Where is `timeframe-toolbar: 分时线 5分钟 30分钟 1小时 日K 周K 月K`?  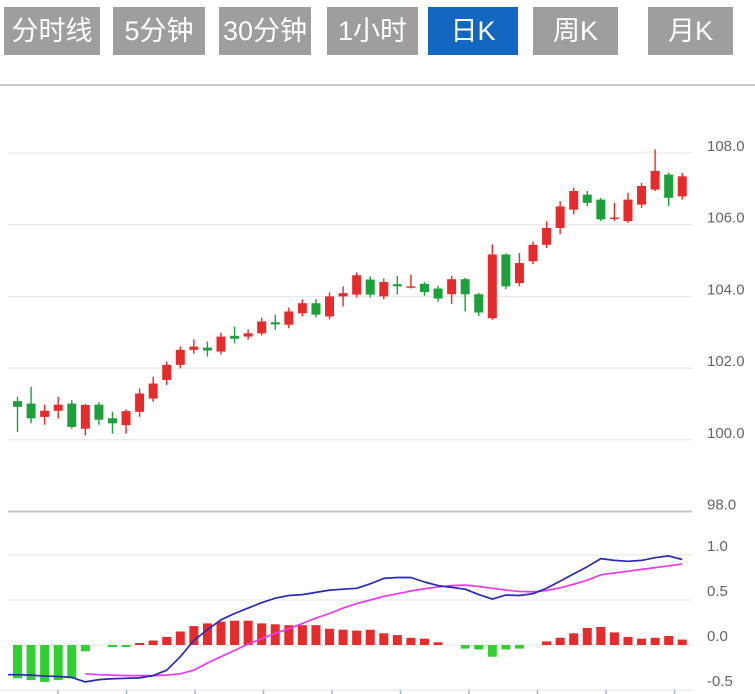 timeframe-toolbar: 分时线 5分钟 30分钟 1小时 日K 周K 月K is located at coordinates (377, 30).